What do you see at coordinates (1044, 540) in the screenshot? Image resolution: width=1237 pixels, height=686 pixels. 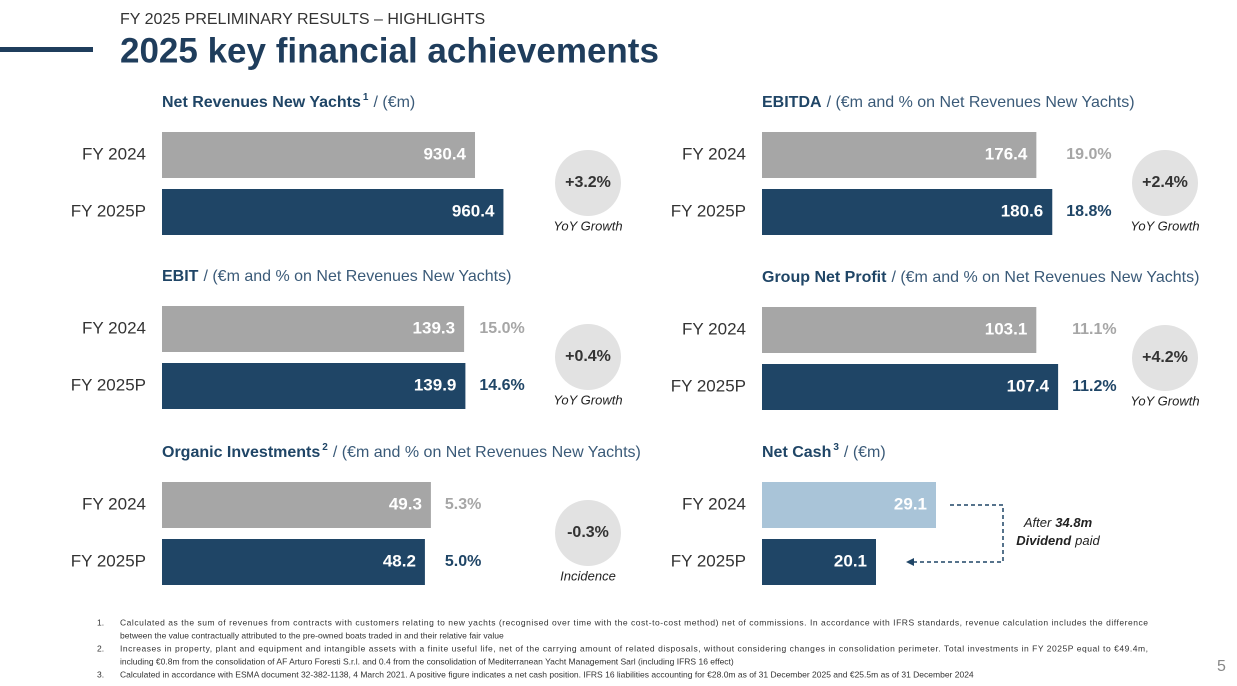 I see `annotation-strong: Dividend` at bounding box center [1044, 540].